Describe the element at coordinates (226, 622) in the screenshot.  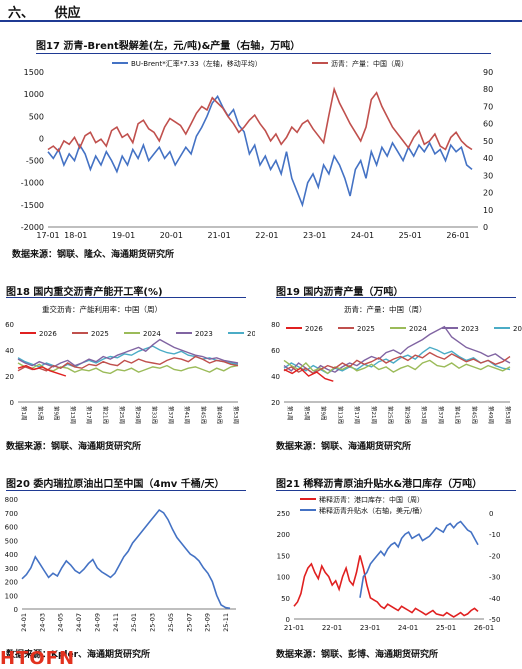
I see `fig20-x-tick: 25-11` at that location.